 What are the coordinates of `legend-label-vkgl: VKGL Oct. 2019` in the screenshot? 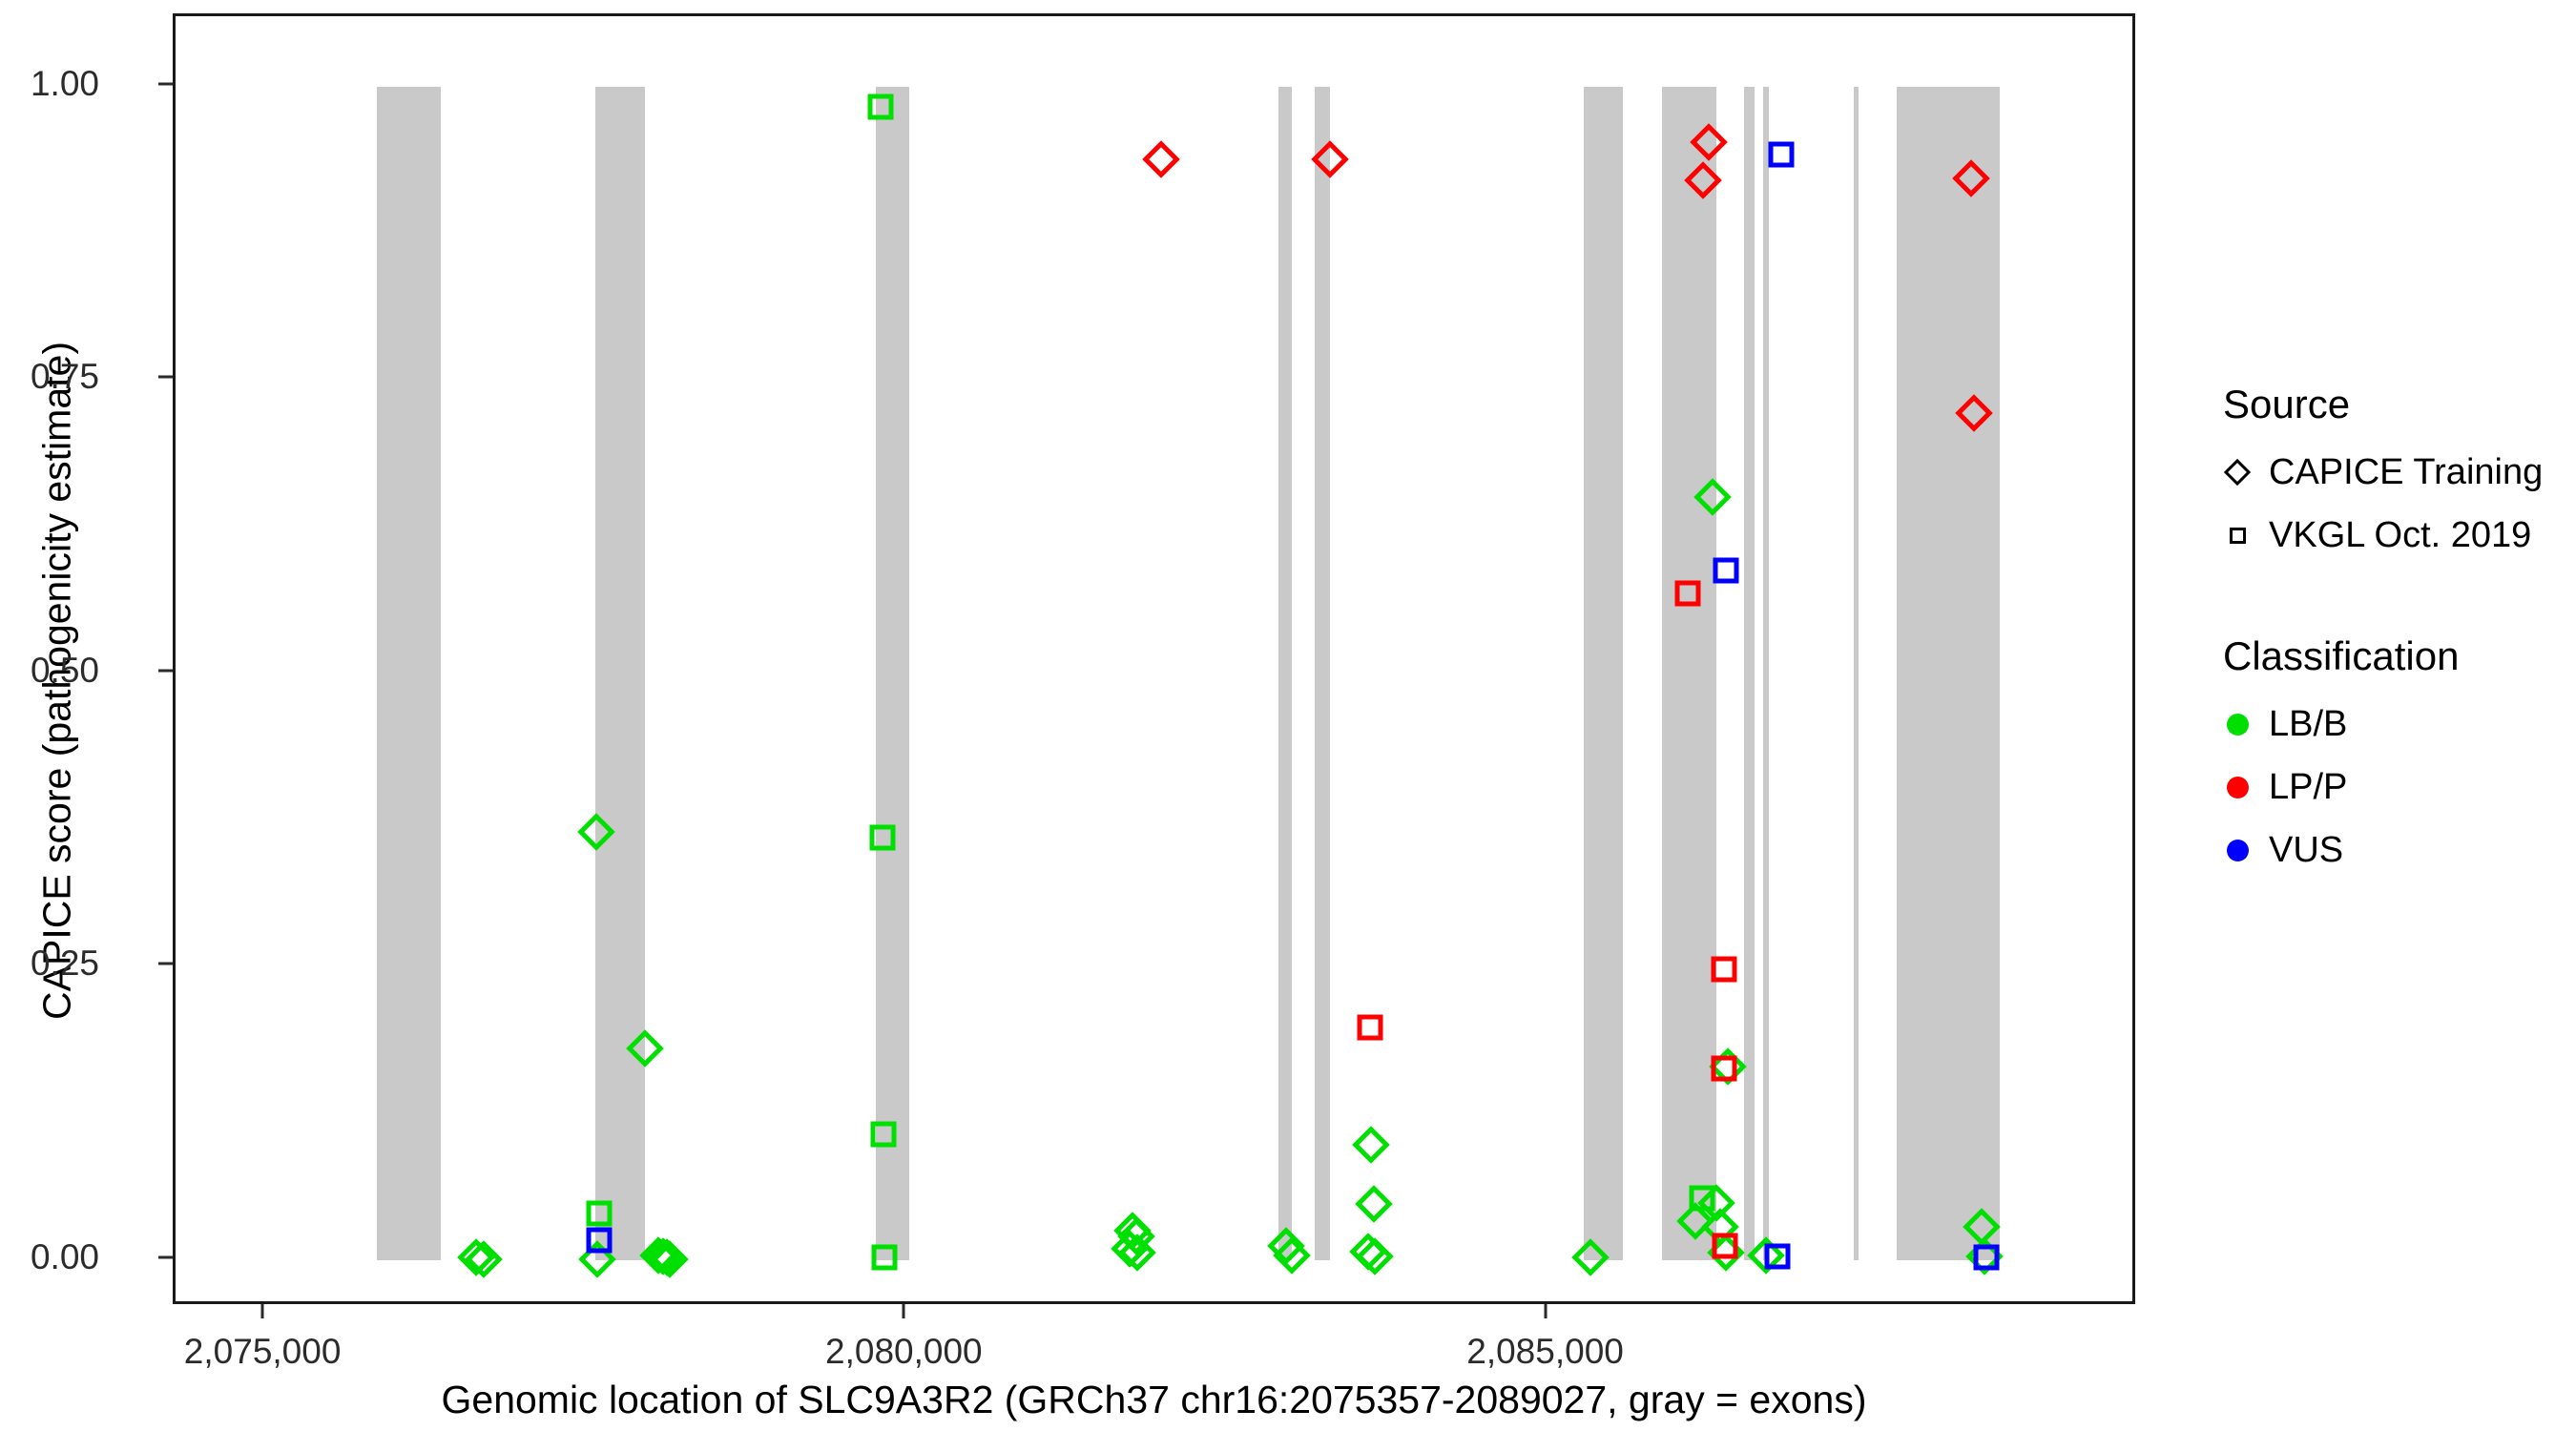 It's located at (2400, 534).